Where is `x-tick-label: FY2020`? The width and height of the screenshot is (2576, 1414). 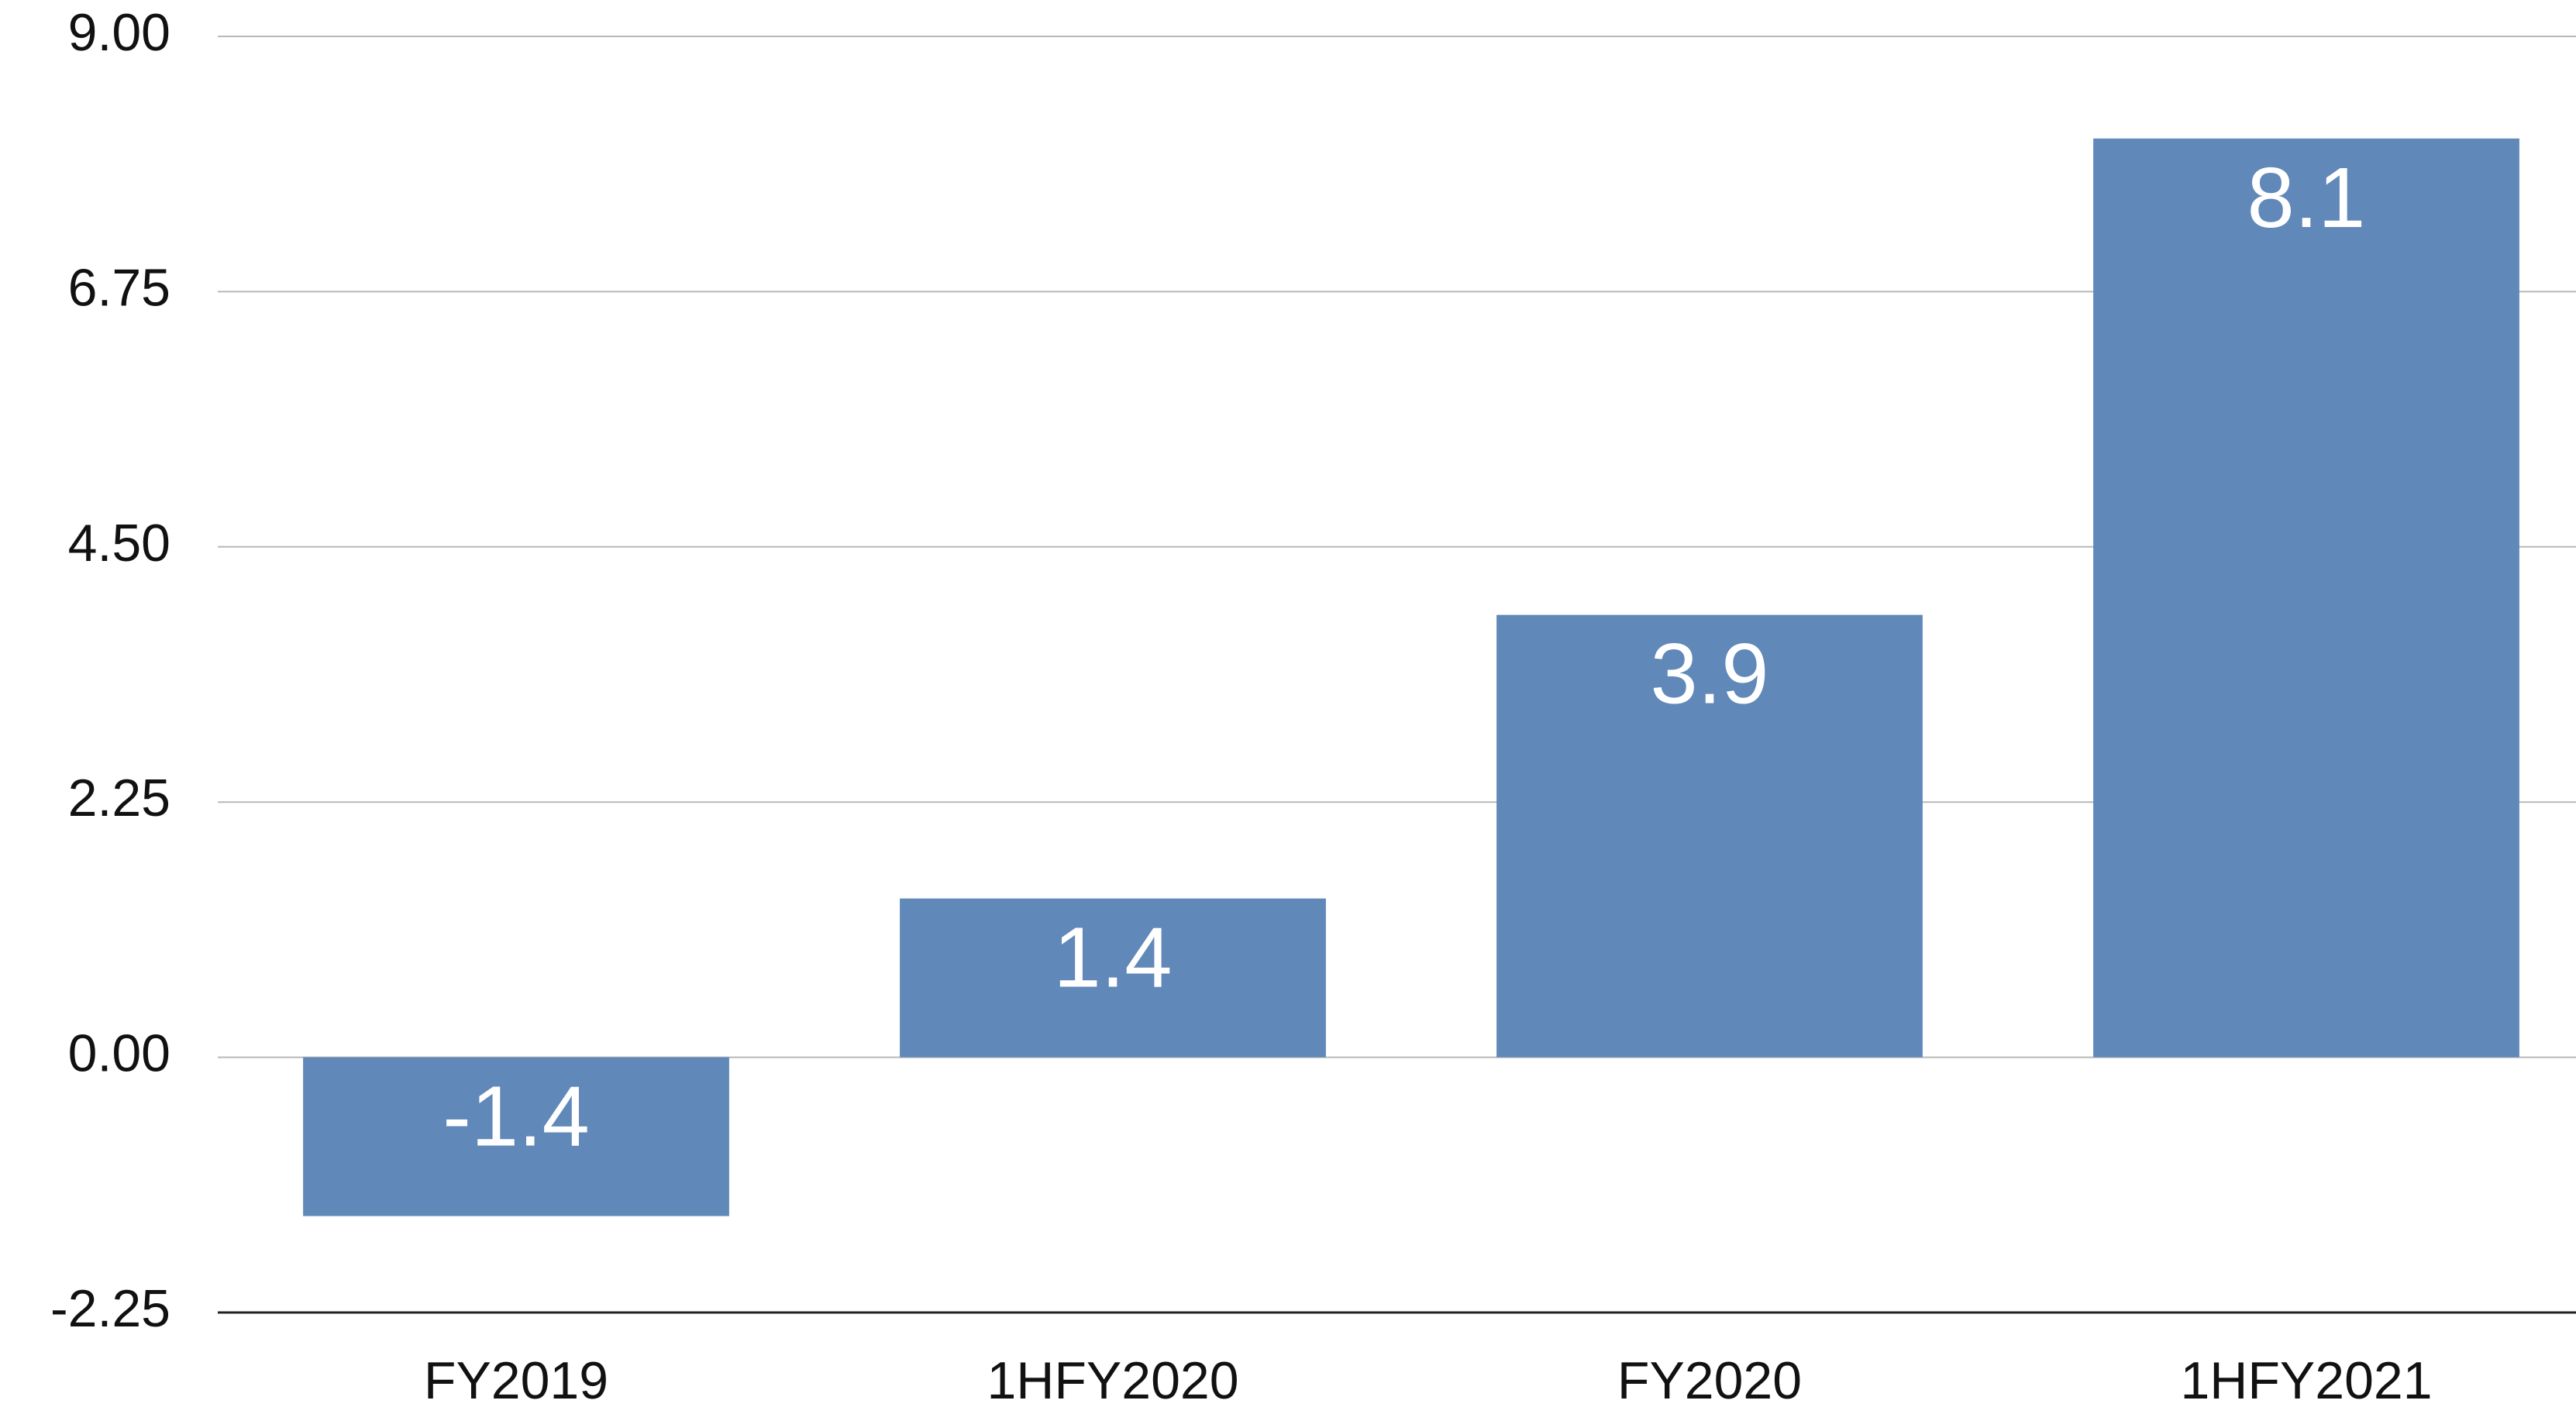
x-tick-label: FY2020 is located at coordinates (1709, 1380).